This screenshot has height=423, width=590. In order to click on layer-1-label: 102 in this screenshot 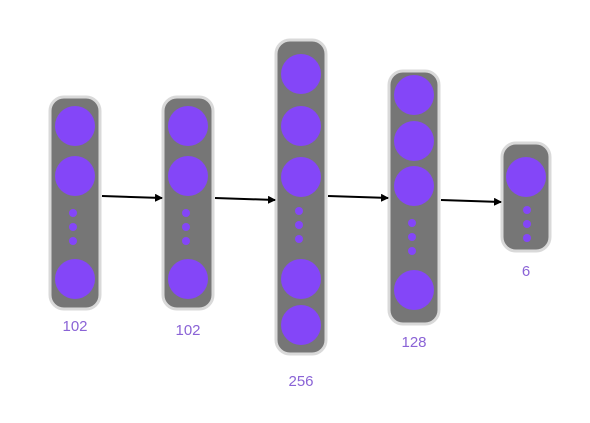, I will do `click(74, 326)`.